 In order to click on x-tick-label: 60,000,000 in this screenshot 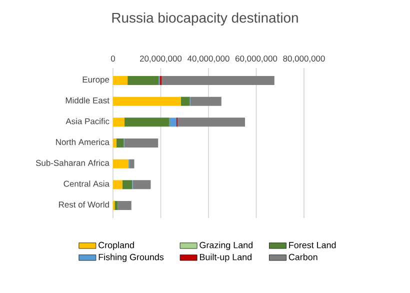, I will do `click(256, 59)`.